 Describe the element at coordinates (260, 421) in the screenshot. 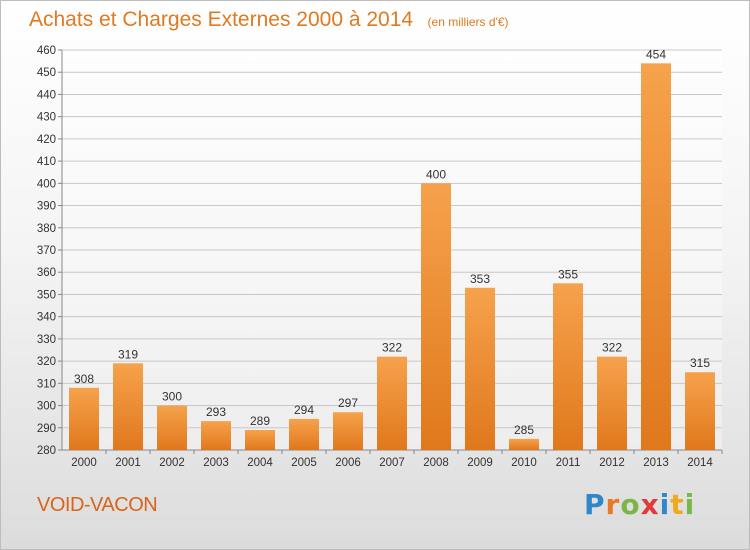

I see `data-label: 289` at that location.